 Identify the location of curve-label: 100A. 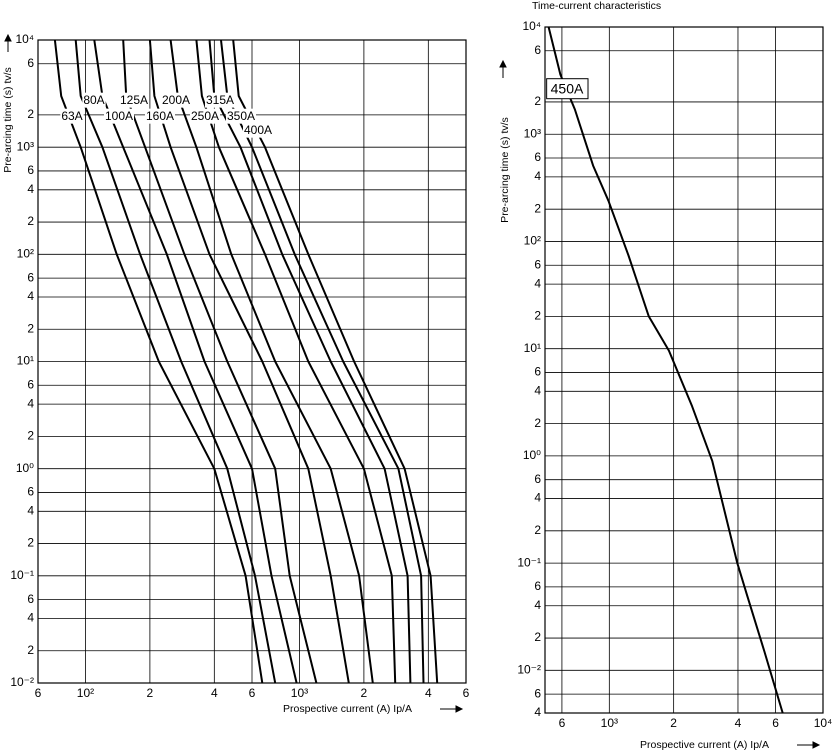
(119, 116).